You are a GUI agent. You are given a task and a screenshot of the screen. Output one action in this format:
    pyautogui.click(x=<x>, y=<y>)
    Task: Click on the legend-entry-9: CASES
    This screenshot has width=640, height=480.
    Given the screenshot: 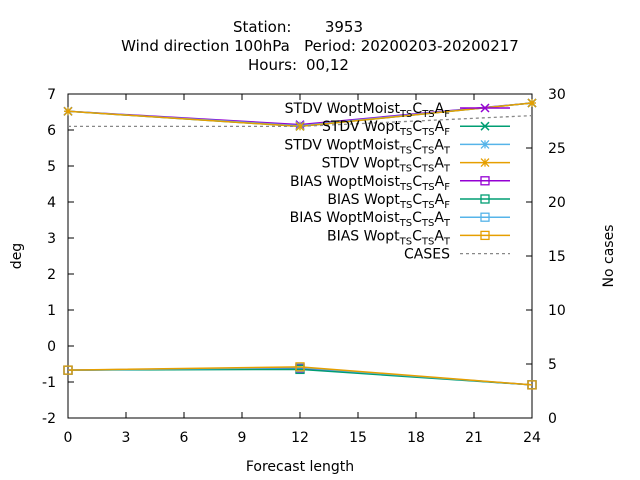 What is the action you would take?
    pyautogui.click(x=457, y=255)
    